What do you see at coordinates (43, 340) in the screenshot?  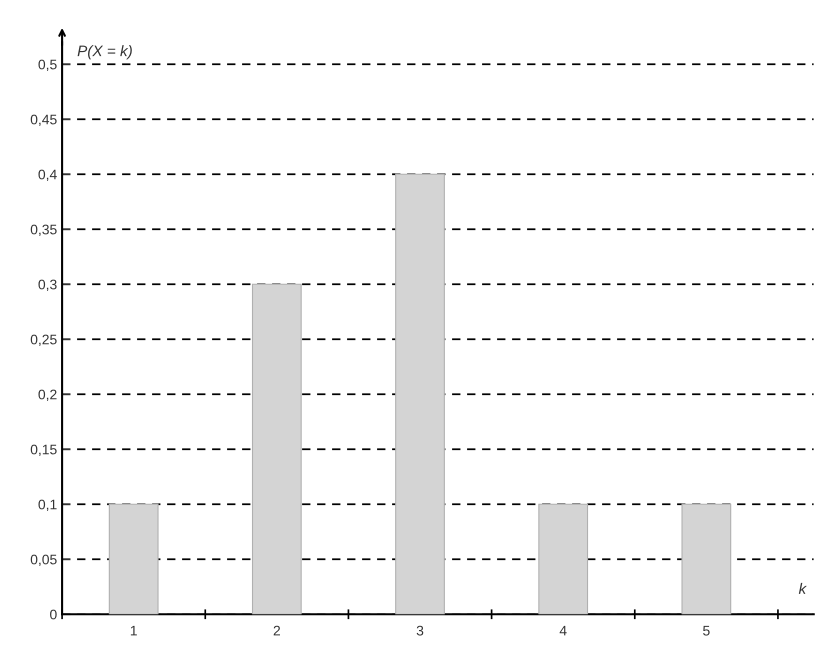 I see `y-tick-label: 0,25` at bounding box center [43, 340].